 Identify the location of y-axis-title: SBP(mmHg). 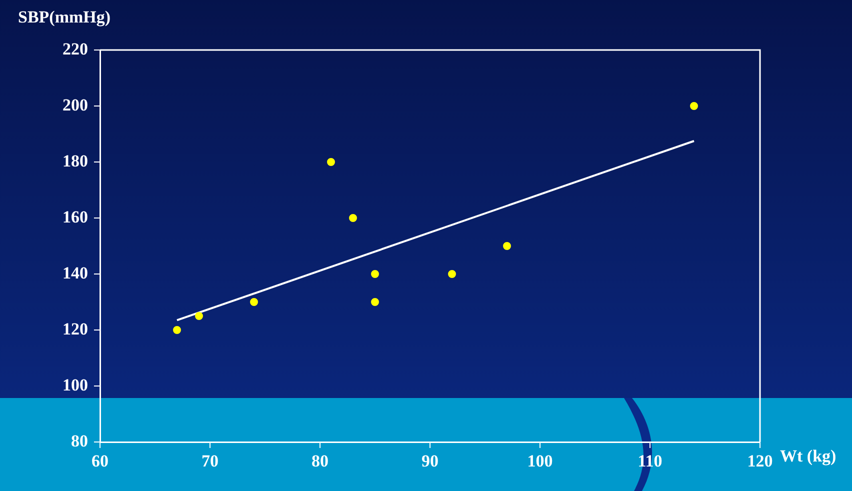
(64, 16).